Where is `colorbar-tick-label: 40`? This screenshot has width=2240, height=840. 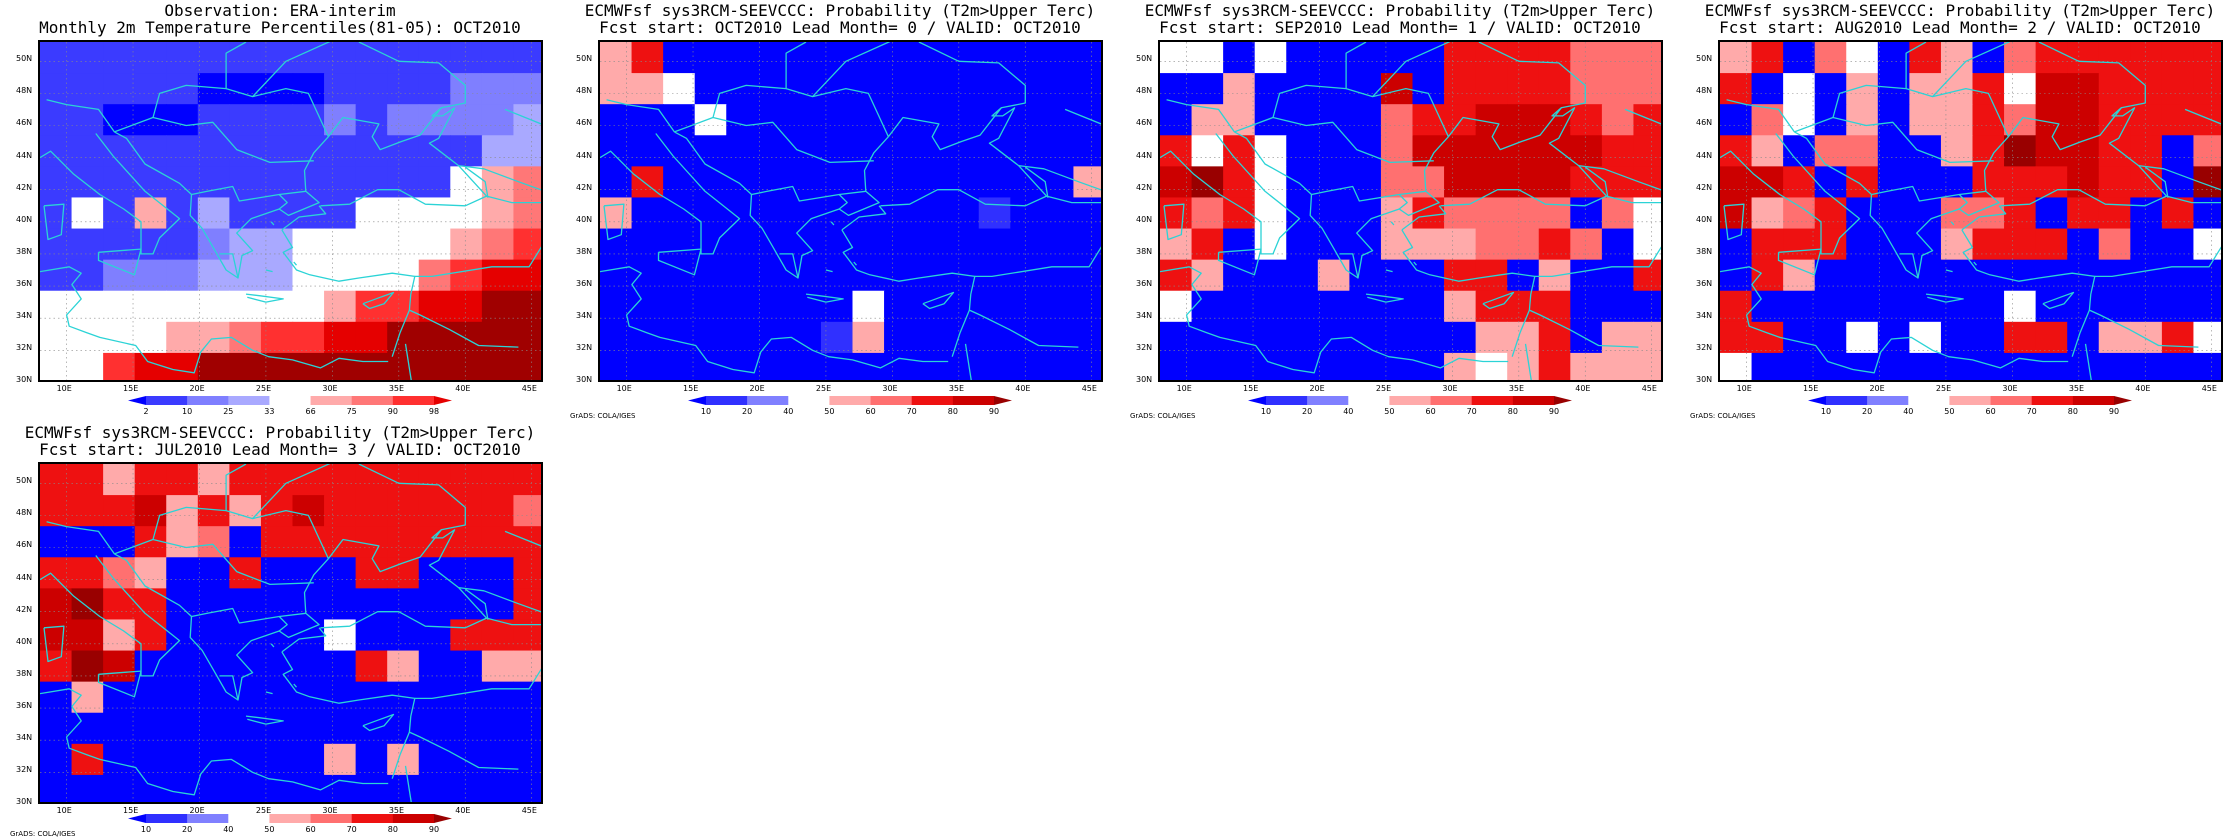
colorbar-tick-label: 40 is located at coordinates (788, 411).